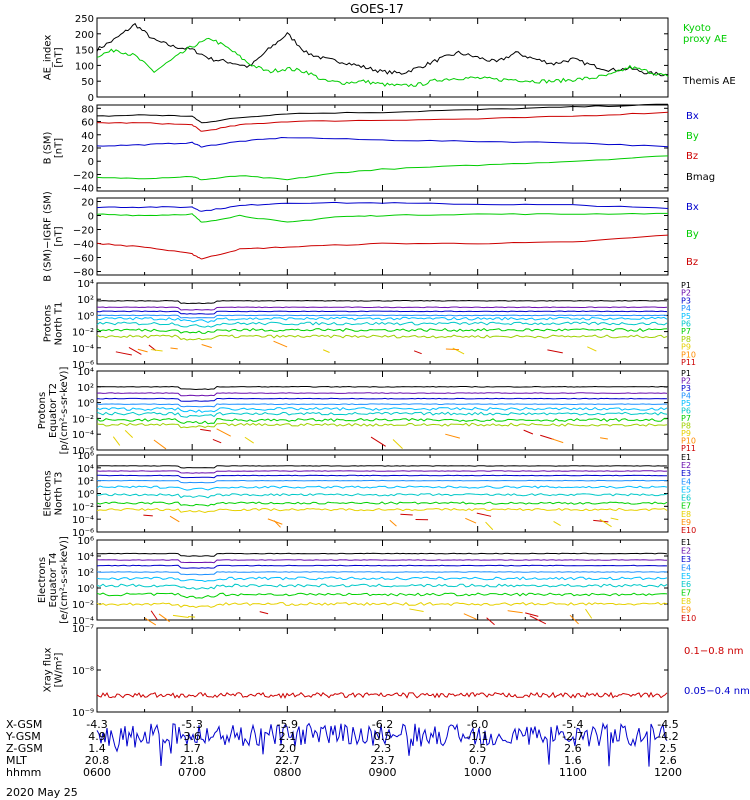 The height and width of the screenshot is (800, 750). I want to click on footer-value: -4.5, so click(667, 724).